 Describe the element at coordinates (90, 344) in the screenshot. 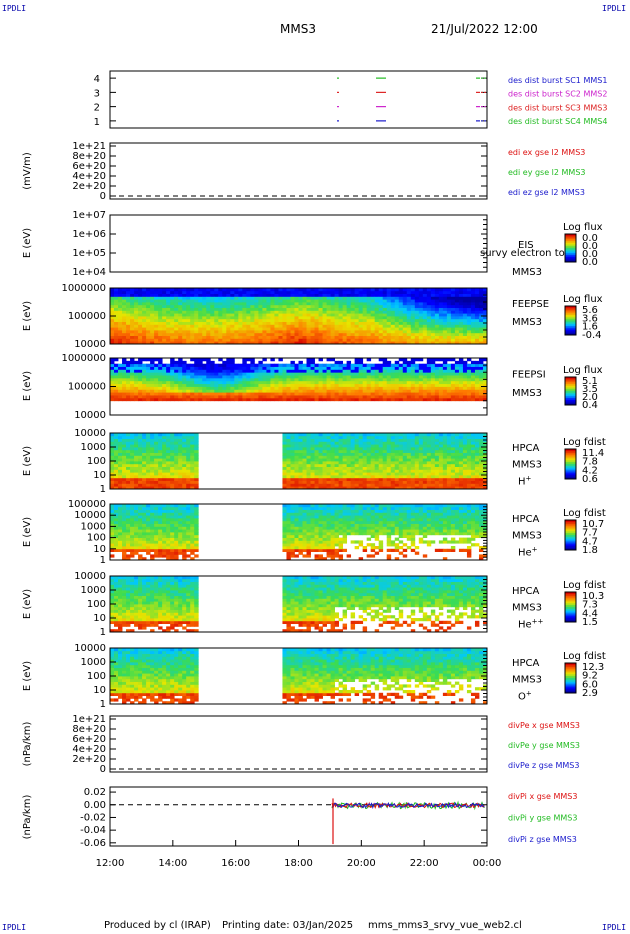

I see `feepse-panel-tick-label-0: 10000` at that location.